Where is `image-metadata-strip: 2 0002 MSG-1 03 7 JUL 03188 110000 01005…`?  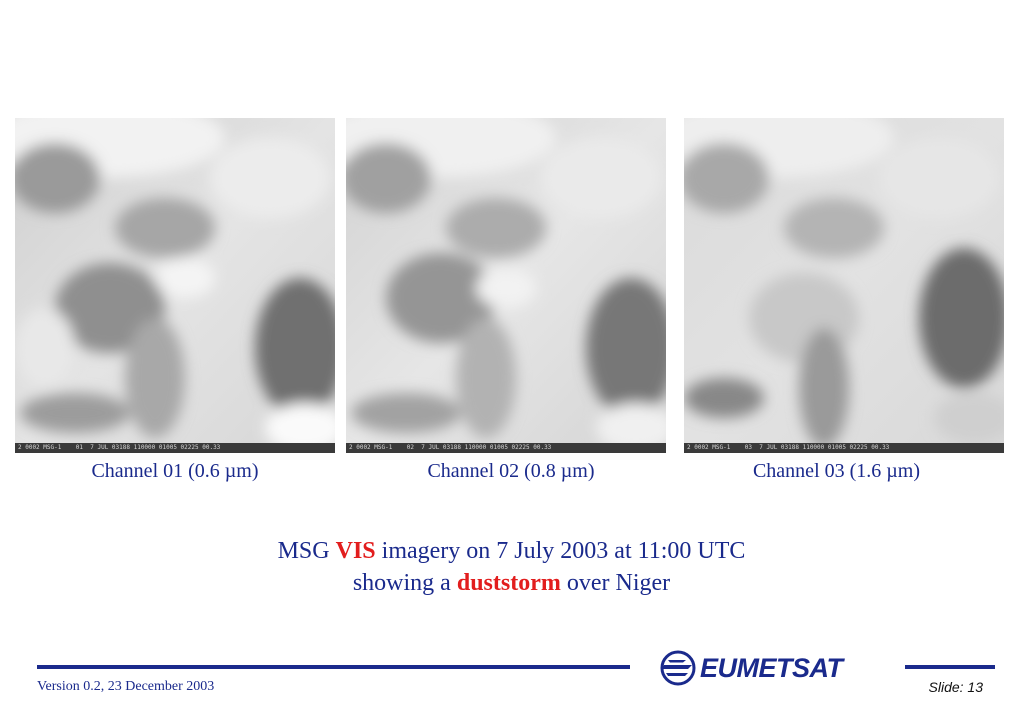 image-metadata-strip: 2 0002 MSG-1 03 7 JUL 03188 110000 01005… is located at coordinates (844, 448).